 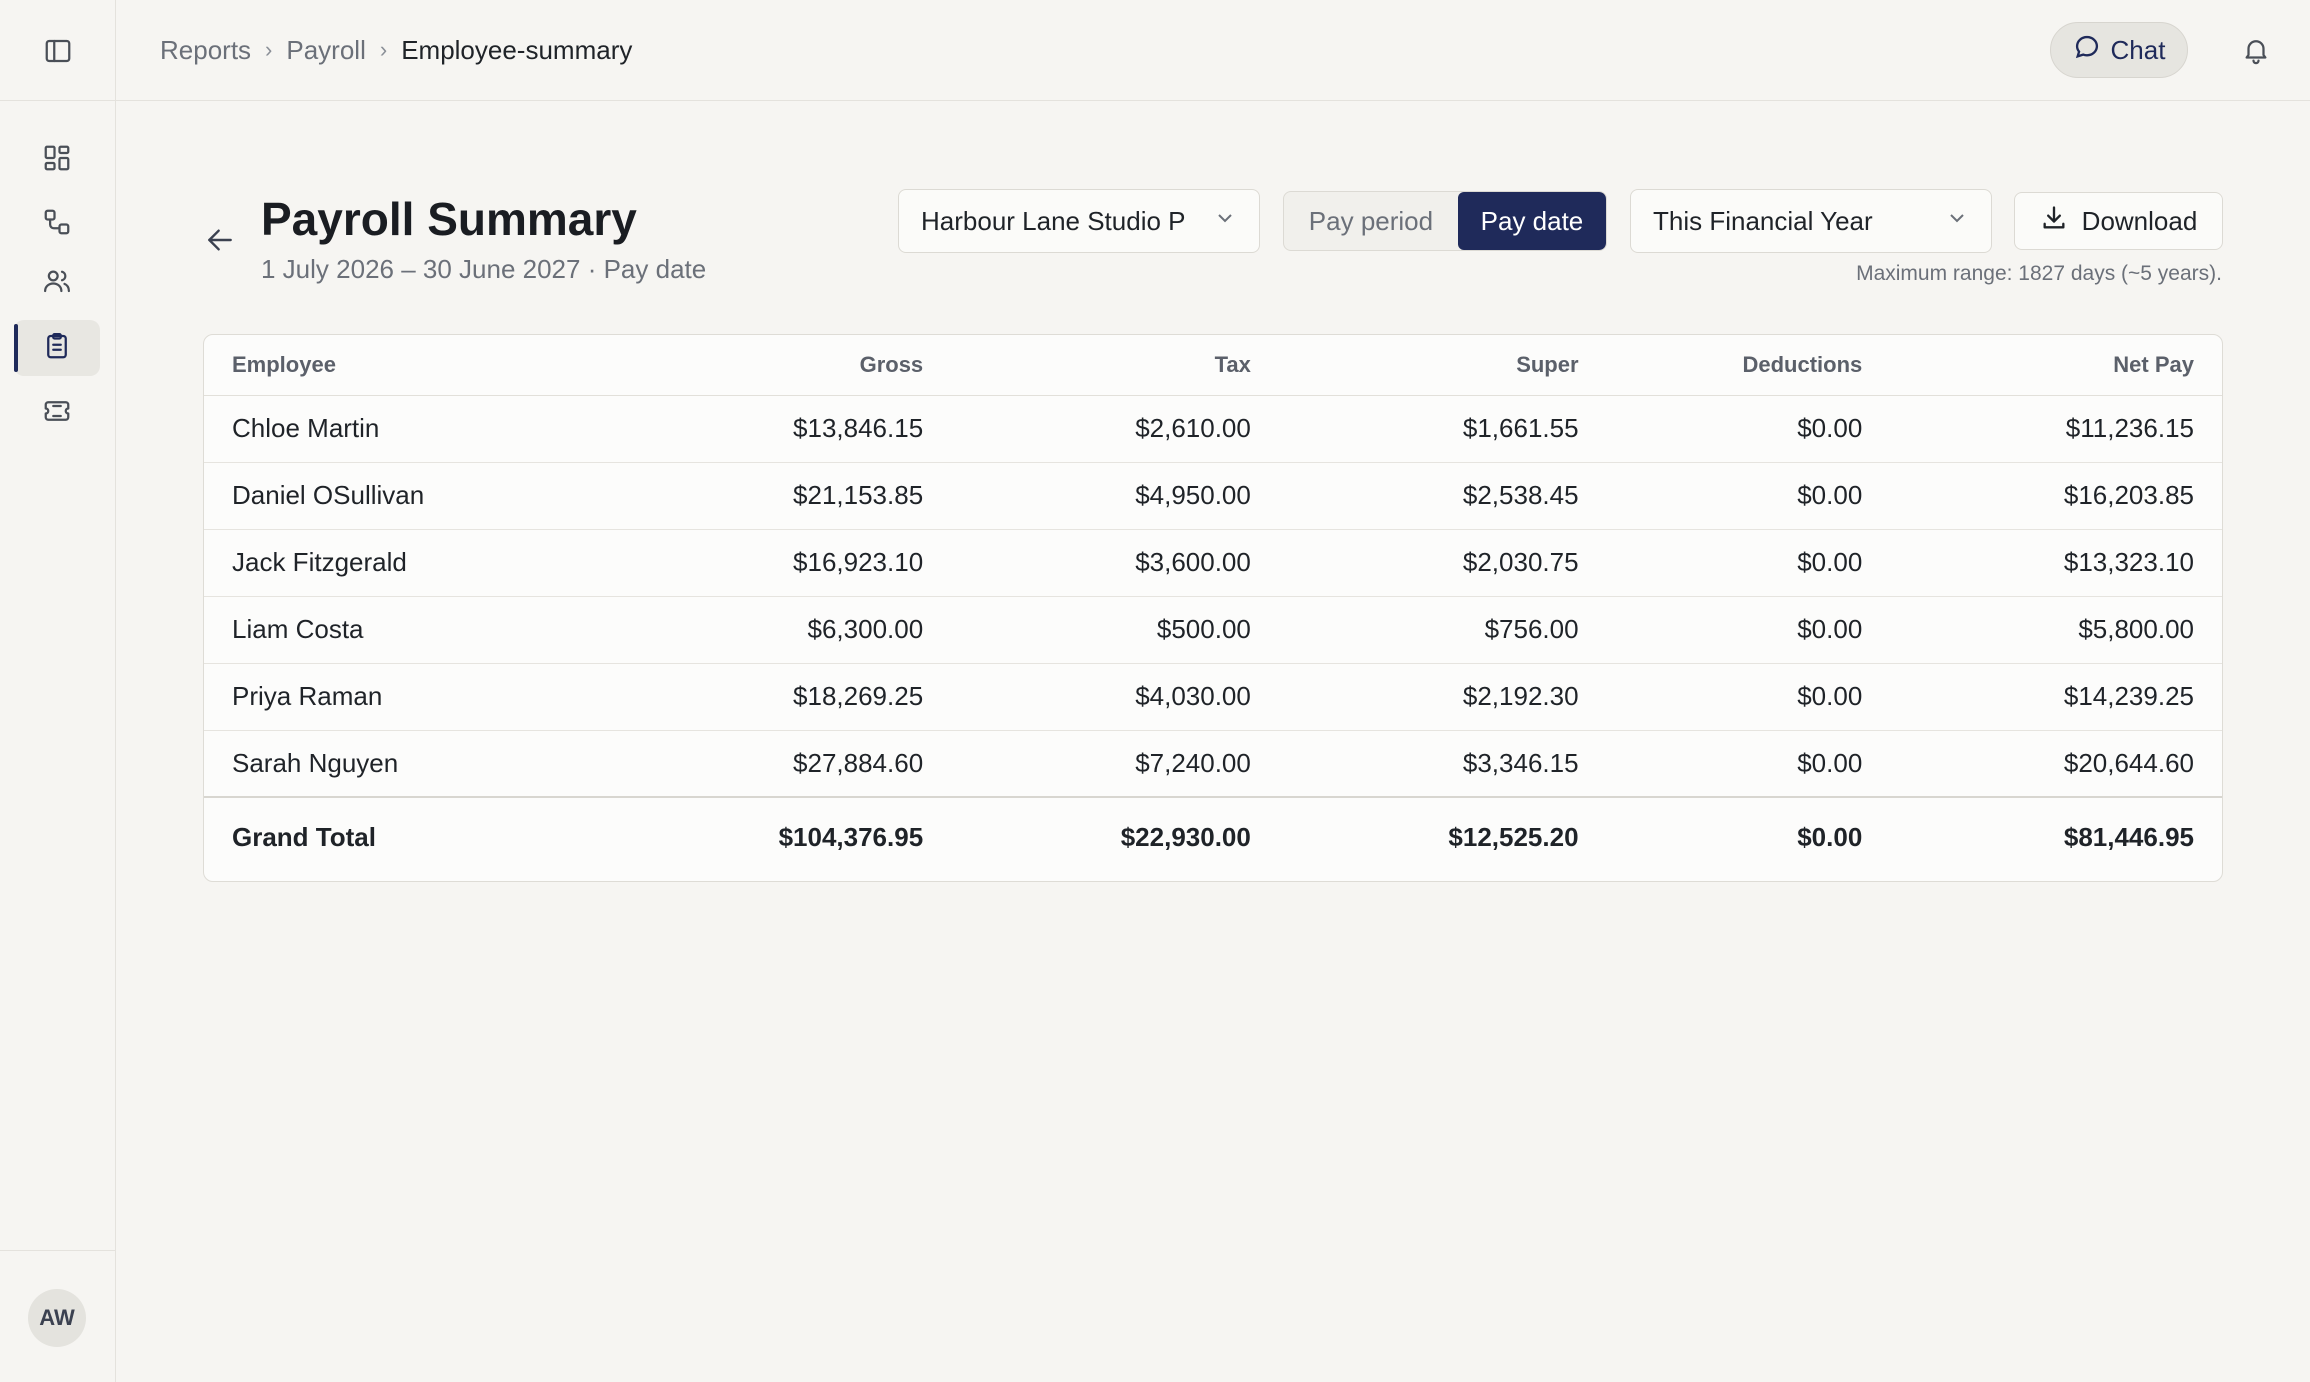 What do you see at coordinates (2056, 697) in the screenshot?
I see `cell-net-pay: $14,239.25` at bounding box center [2056, 697].